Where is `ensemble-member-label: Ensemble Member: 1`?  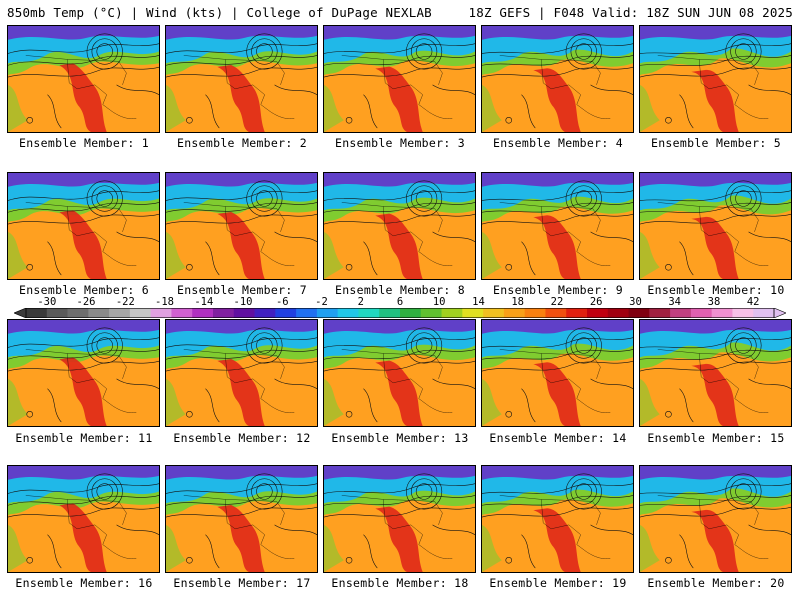 ensemble-member-label: Ensemble Member: 1 is located at coordinates (84, 143).